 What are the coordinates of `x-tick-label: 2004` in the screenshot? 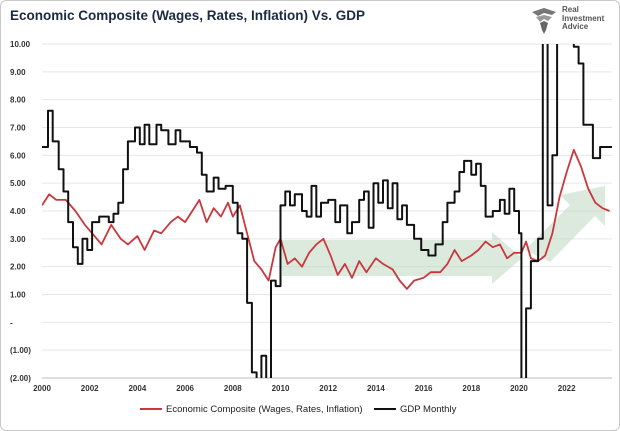 It's located at (137, 388).